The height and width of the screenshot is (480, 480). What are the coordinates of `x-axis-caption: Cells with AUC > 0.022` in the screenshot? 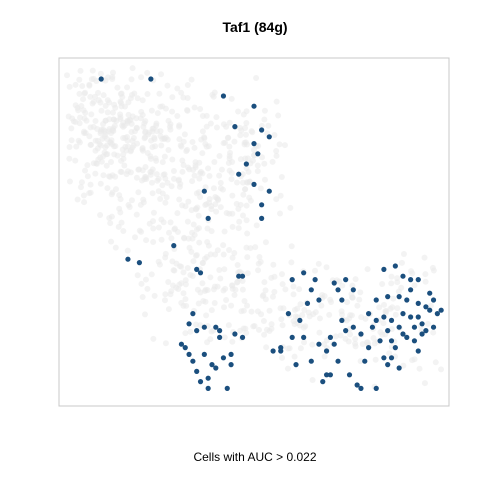 It's located at (255, 457).